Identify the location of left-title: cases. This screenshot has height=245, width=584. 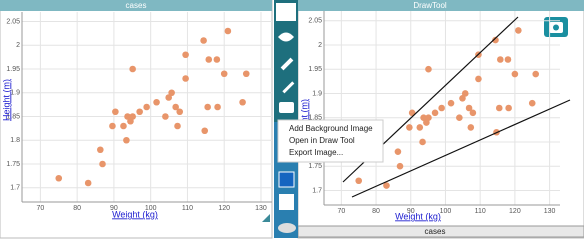
(136, 5).